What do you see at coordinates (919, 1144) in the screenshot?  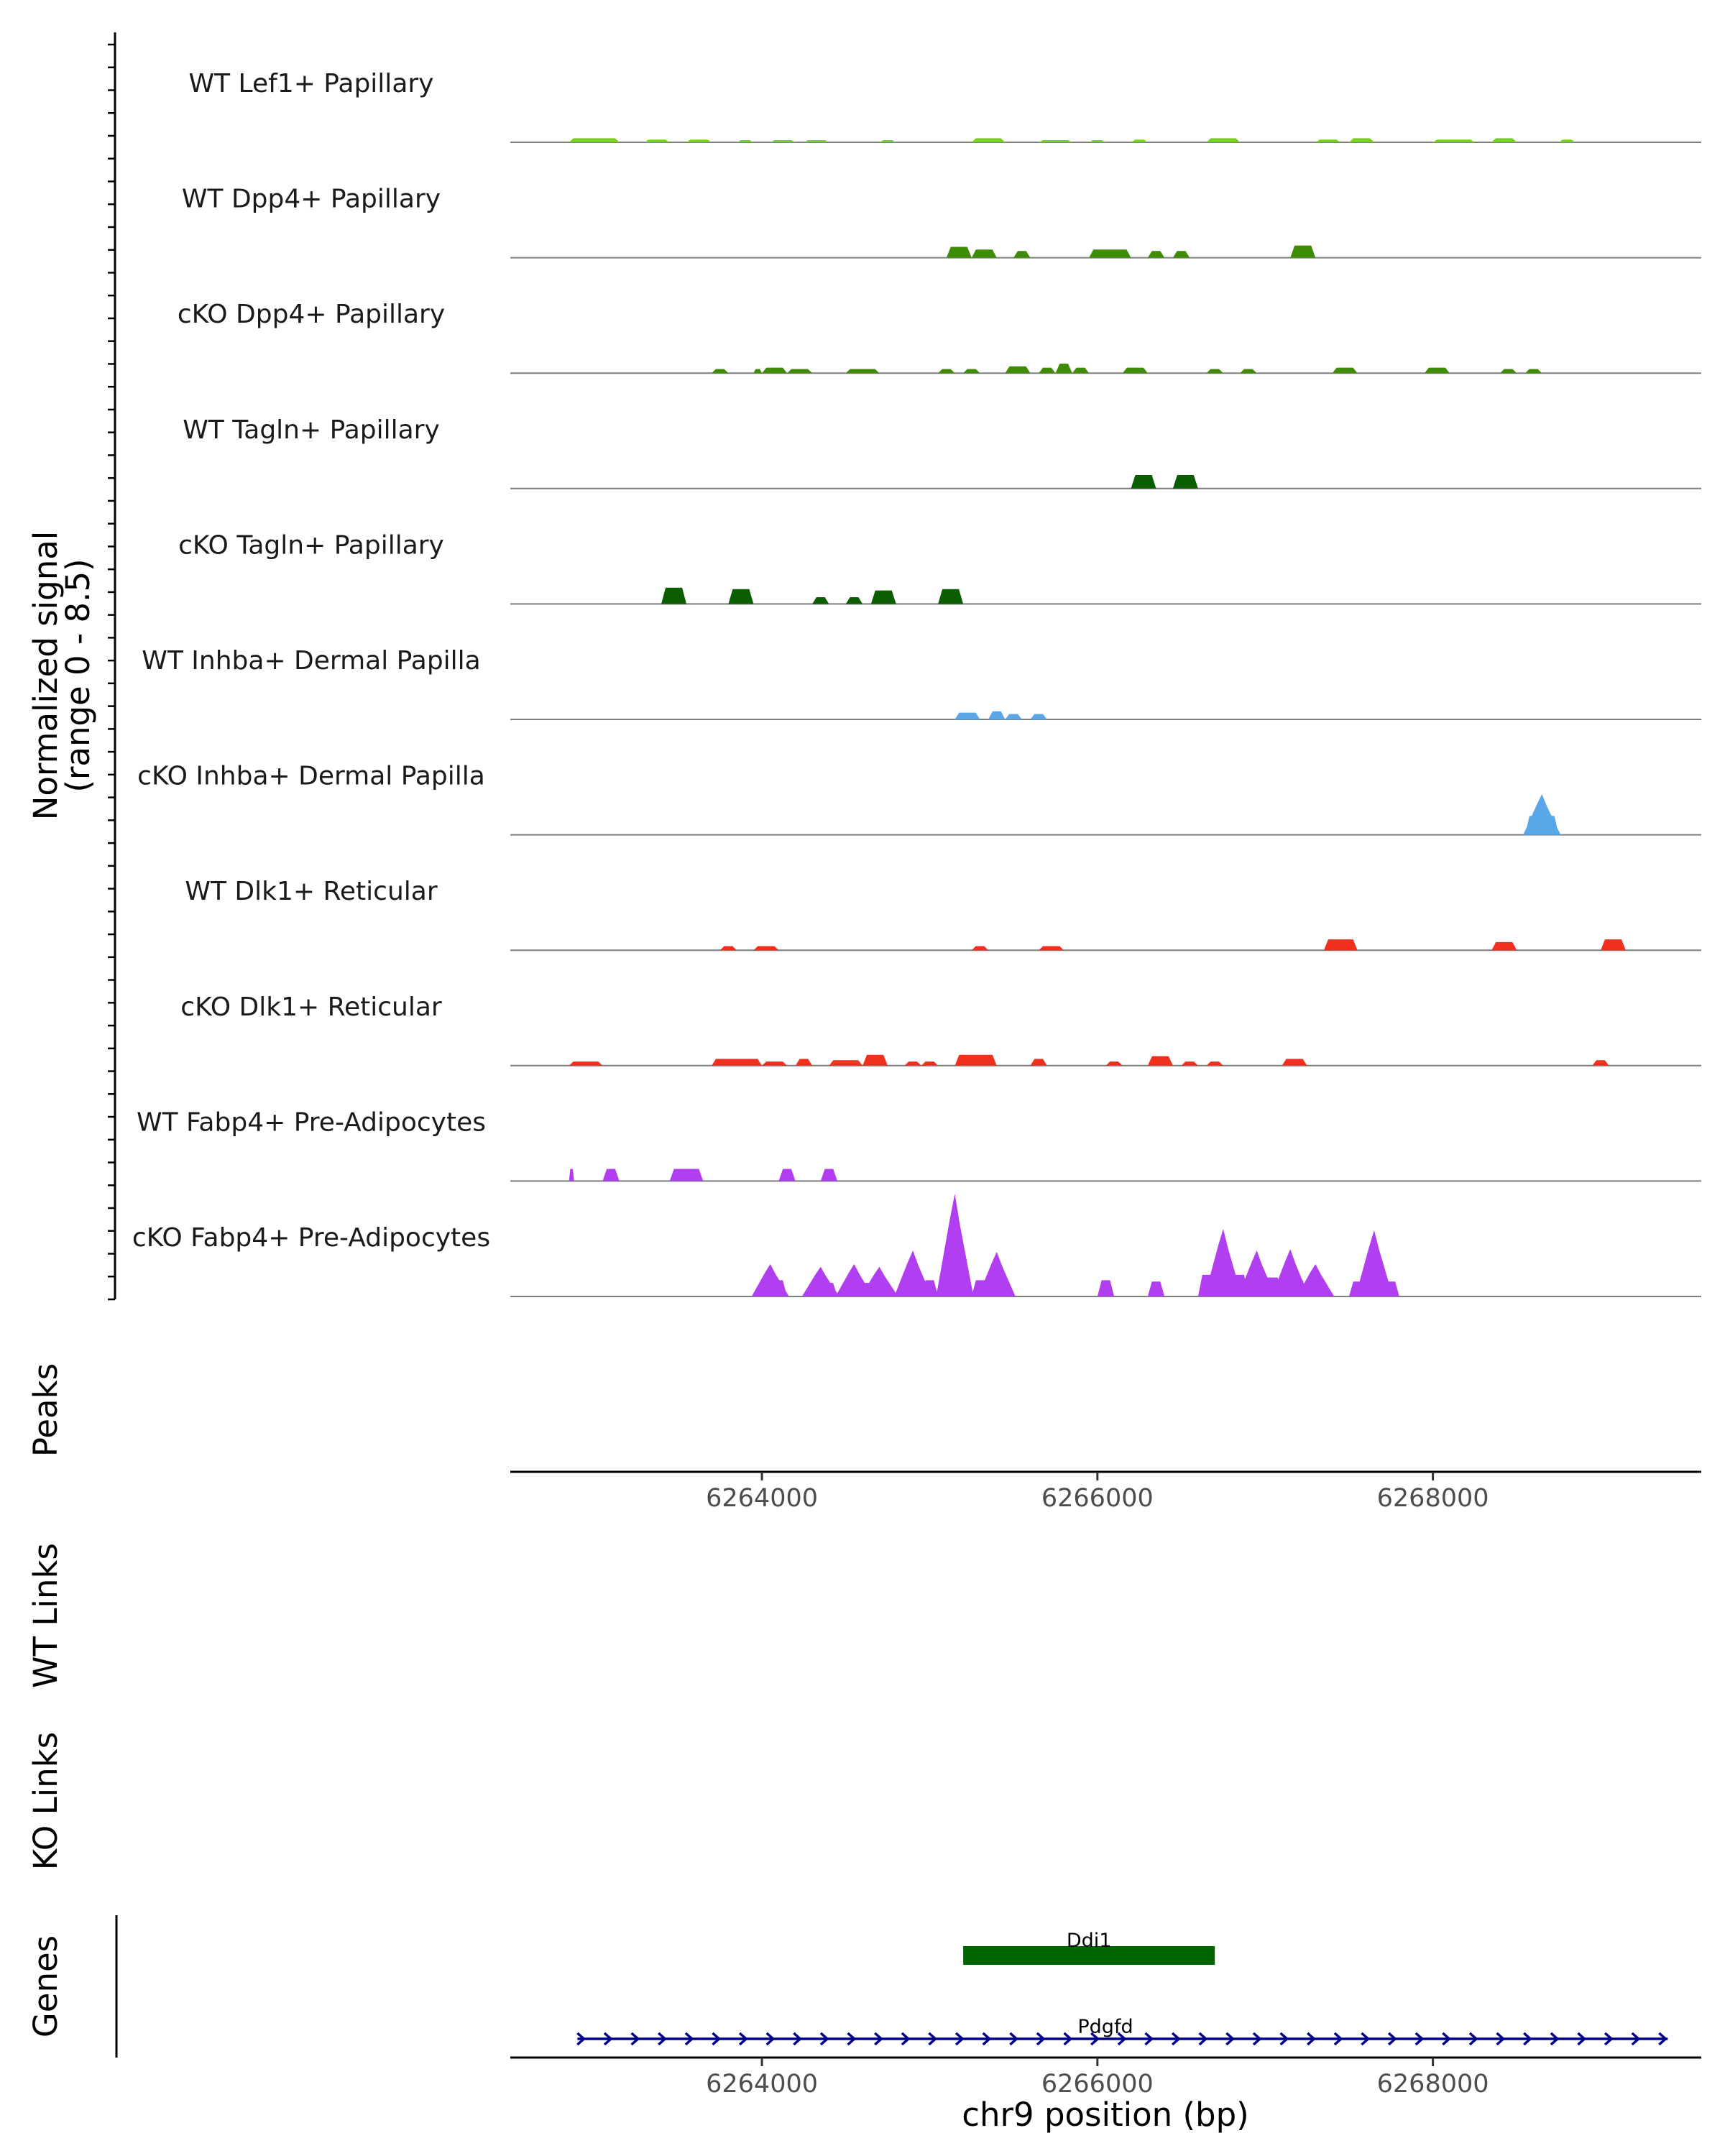 I see `track-10: WT Fabp4+ Pre-Adipocytes` at bounding box center [919, 1144].